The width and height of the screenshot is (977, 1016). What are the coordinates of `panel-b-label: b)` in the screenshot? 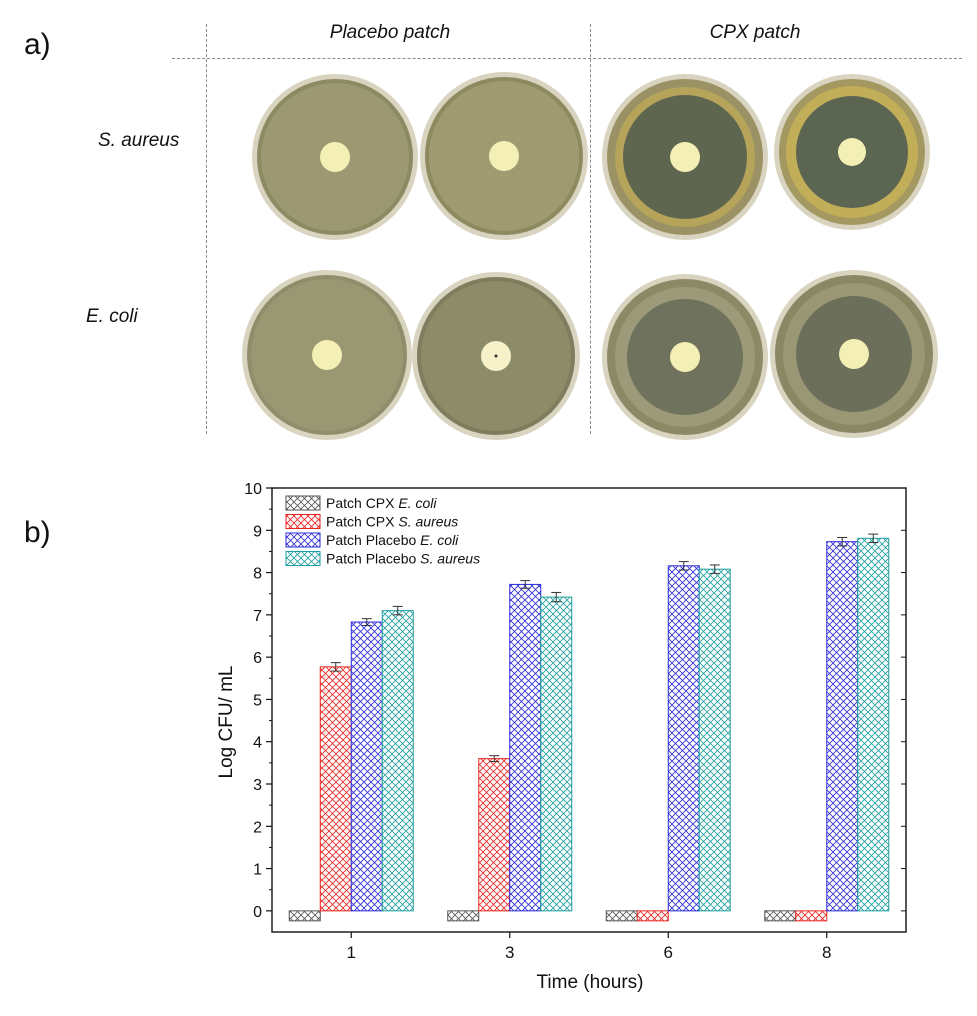 It's located at (37, 532).